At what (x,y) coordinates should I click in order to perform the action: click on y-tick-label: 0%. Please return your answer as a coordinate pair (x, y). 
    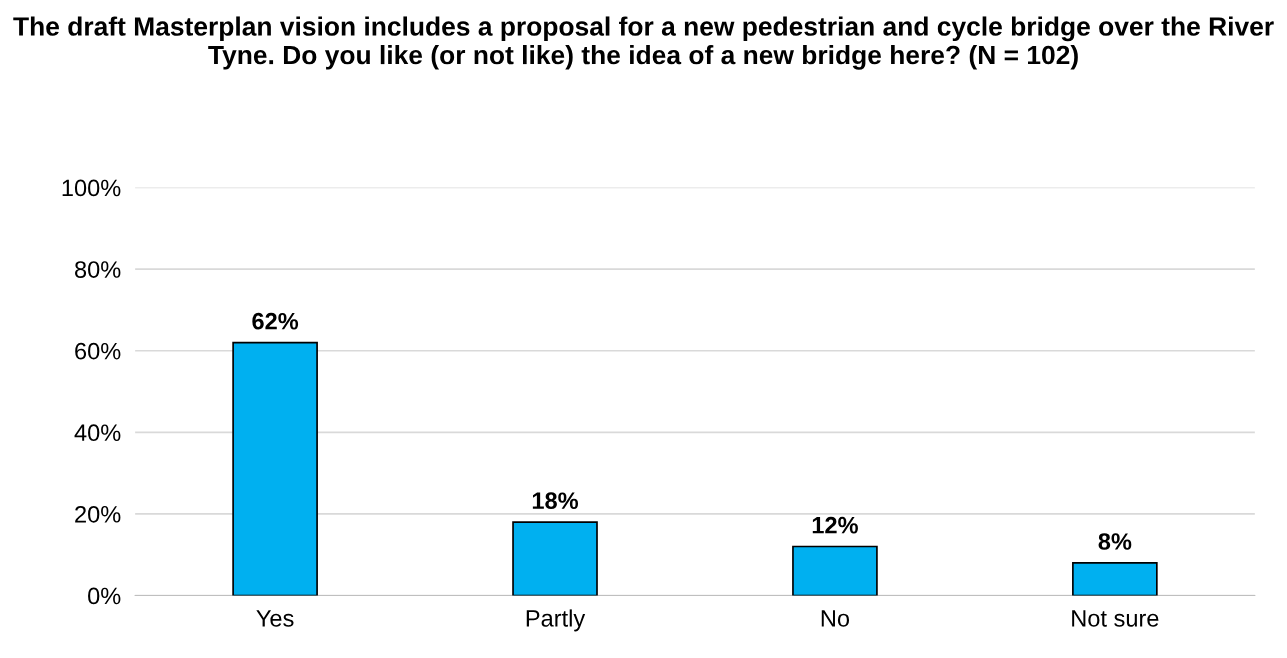
    Looking at the image, I should click on (104, 596).